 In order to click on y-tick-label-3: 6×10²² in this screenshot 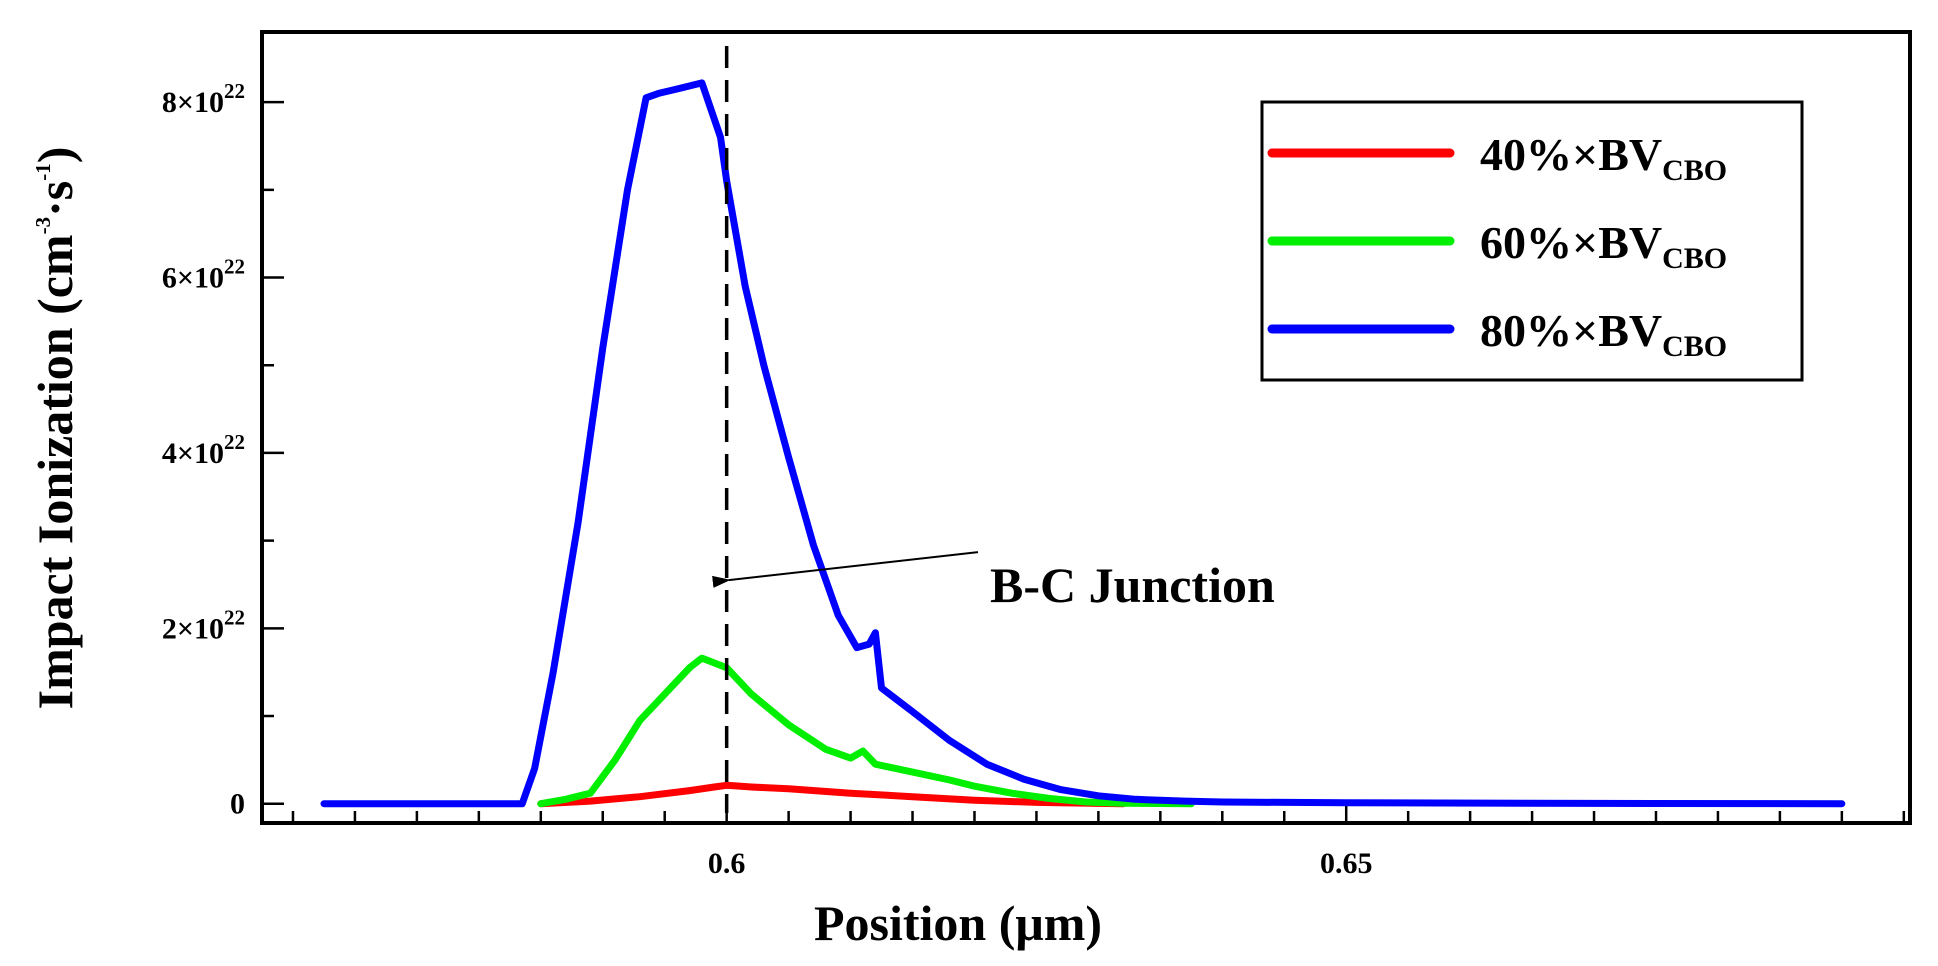, I will do `click(203, 275)`.